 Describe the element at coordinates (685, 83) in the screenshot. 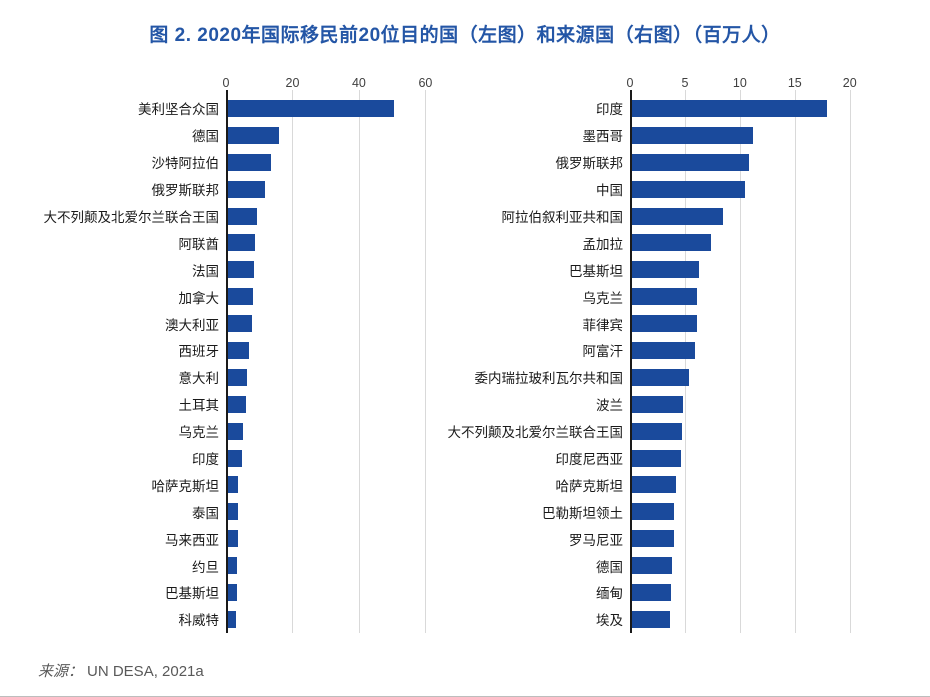

I see `axis-tick-label: 5` at that location.